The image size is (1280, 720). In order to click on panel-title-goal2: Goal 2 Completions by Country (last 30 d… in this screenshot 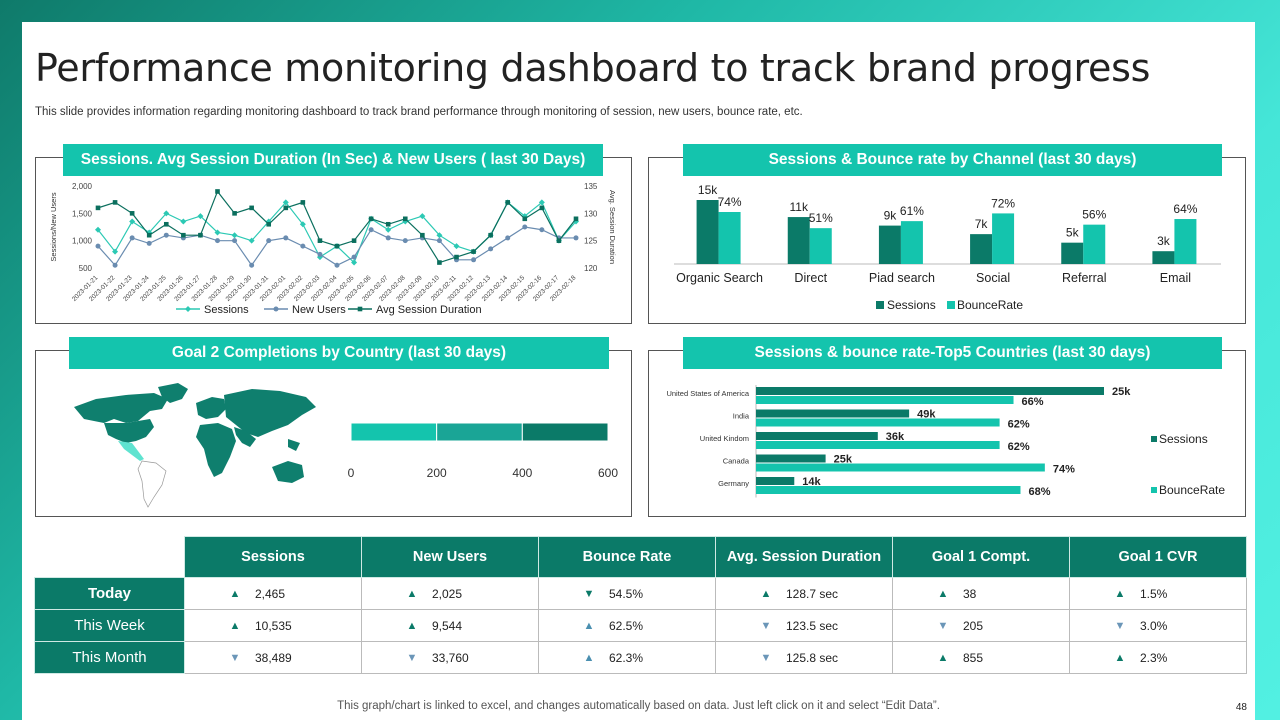, I will do `click(339, 353)`.